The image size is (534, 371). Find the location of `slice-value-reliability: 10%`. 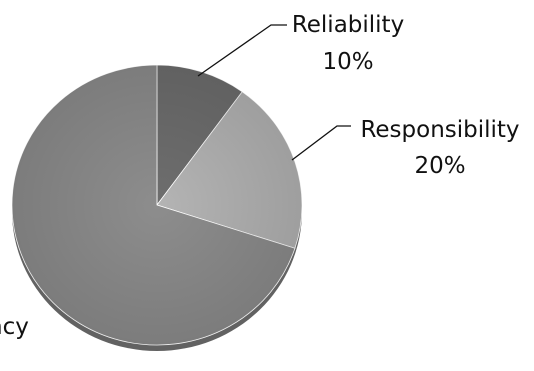

slice-value-reliability: 10% is located at coordinates (347, 62).